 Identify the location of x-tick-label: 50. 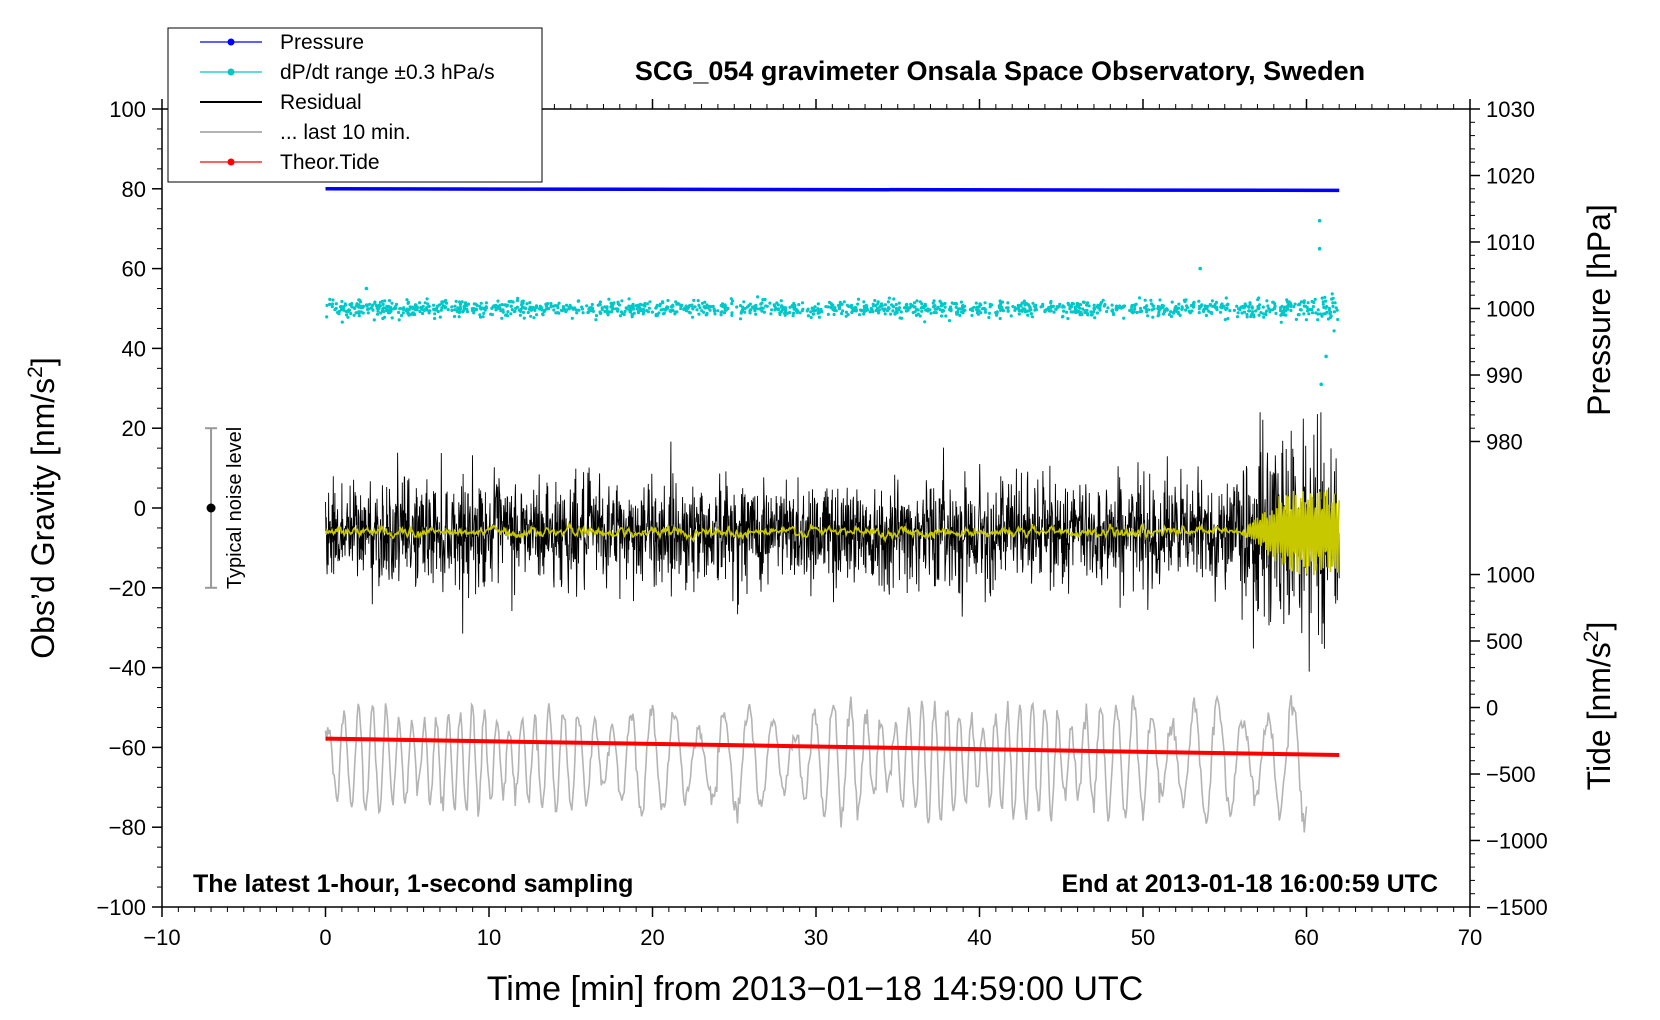
(1143, 937).